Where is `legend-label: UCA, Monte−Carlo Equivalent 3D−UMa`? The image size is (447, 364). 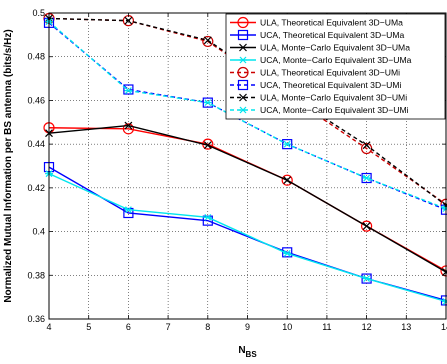 legend-label: UCA, Monte−Carlo Equivalent 3D−UMa is located at coordinates (336, 60).